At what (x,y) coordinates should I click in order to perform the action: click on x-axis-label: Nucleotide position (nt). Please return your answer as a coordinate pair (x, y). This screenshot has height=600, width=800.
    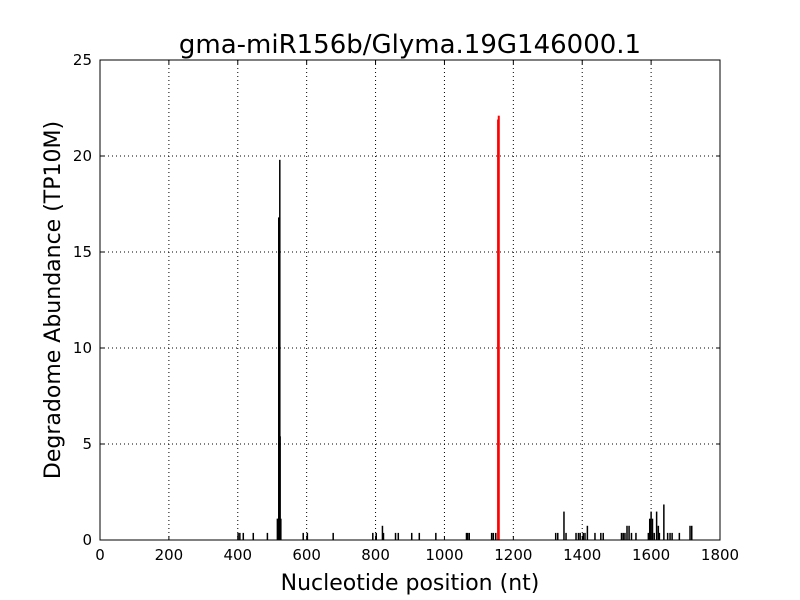
    Looking at the image, I should click on (410, 583).